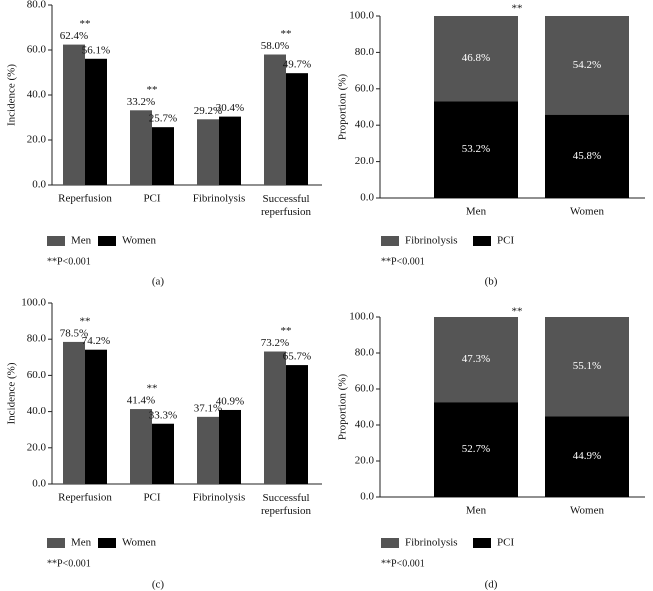 The height and width of the screenshot is (591, 653). Describe the element at coordinates (158, 282) in the screenshot. I see `panel-label: (a)` at that location.